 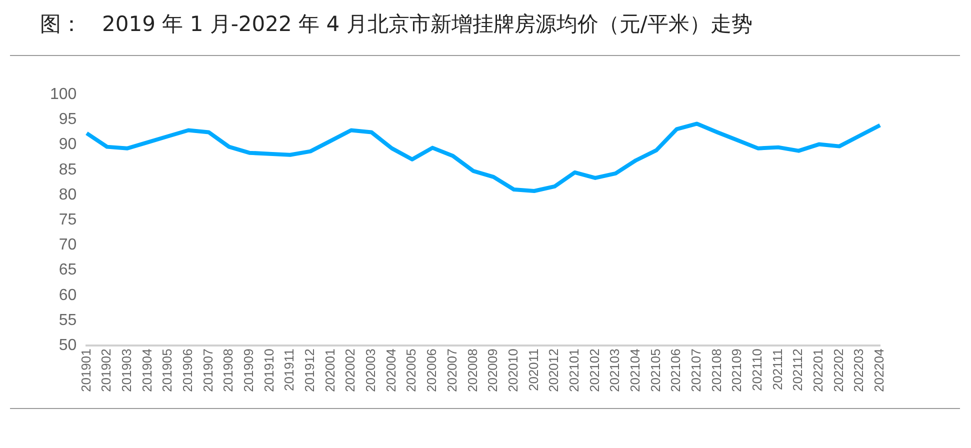 I want to click on y-tick-label: 50, so click(x=67, y=345).